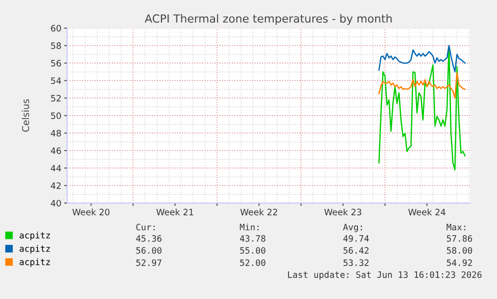 This screenshot has width=497, height=299. Describe the element at coordinates (427, 212) in the screenshot. I see `x-tick-label: Week 24` at that location.